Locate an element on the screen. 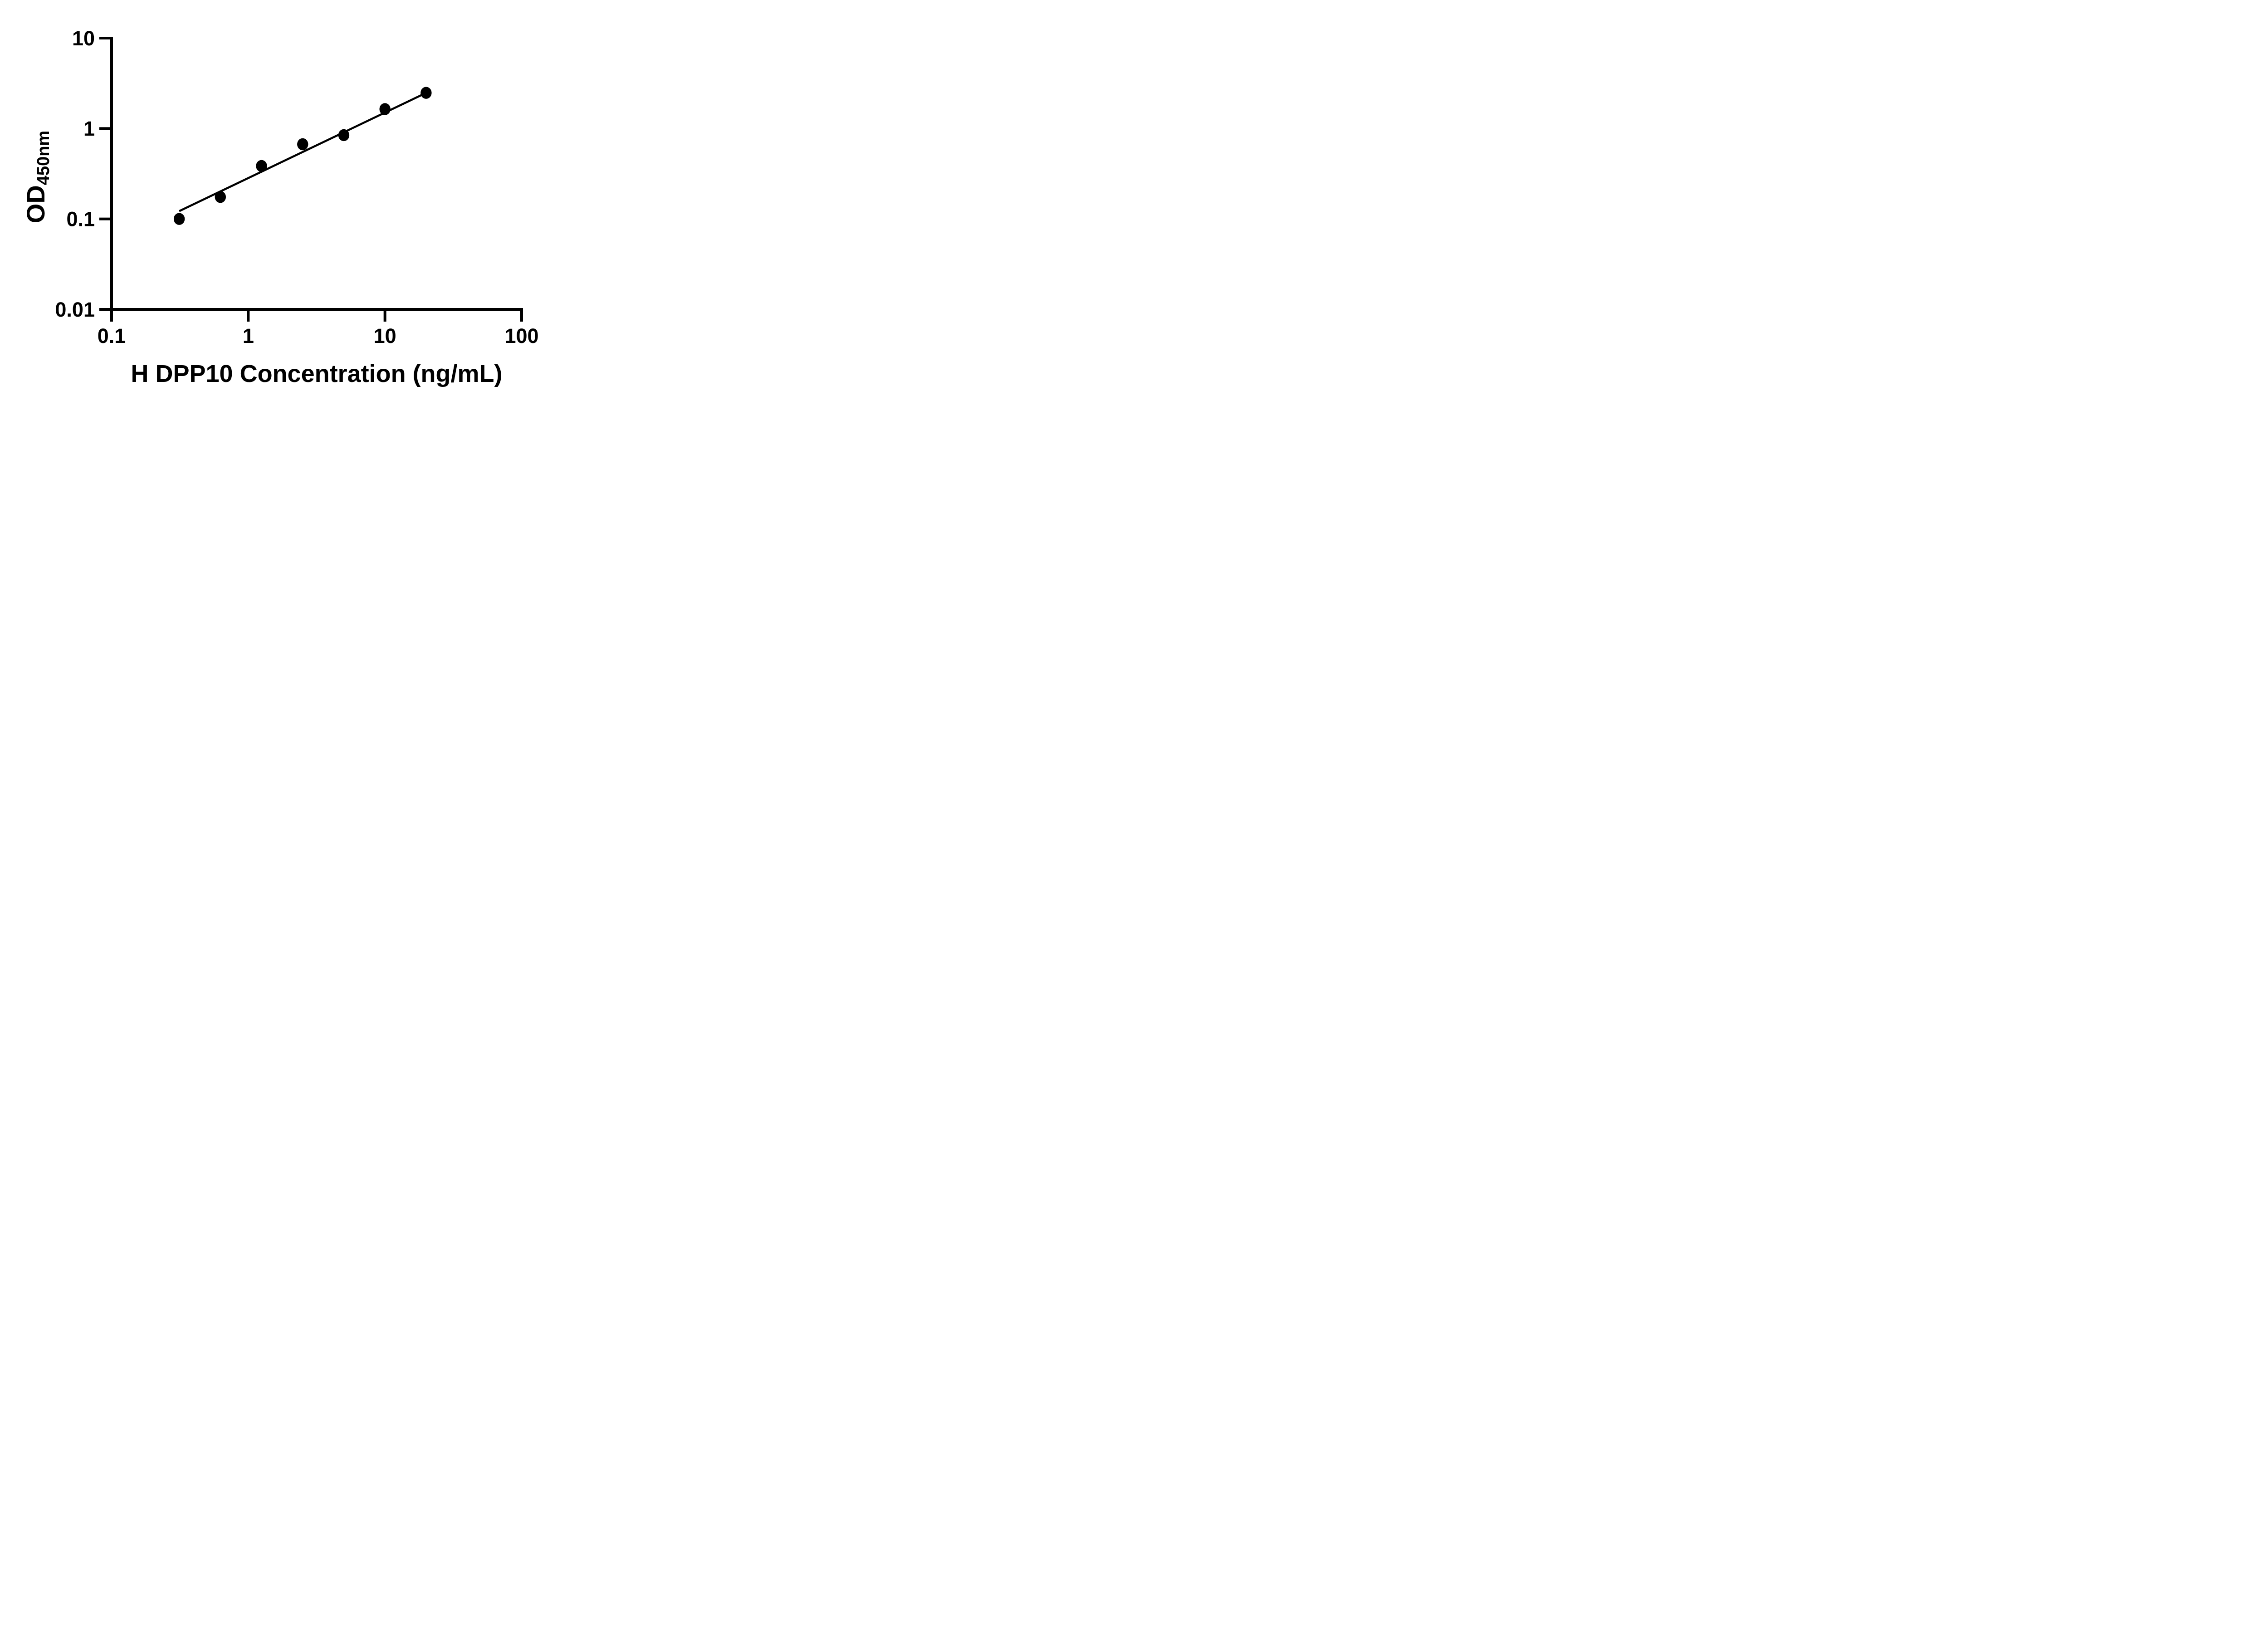 This screenshot has width=2268, height=1633. x-tick-label: 10 is located at coordinates (385, 335).